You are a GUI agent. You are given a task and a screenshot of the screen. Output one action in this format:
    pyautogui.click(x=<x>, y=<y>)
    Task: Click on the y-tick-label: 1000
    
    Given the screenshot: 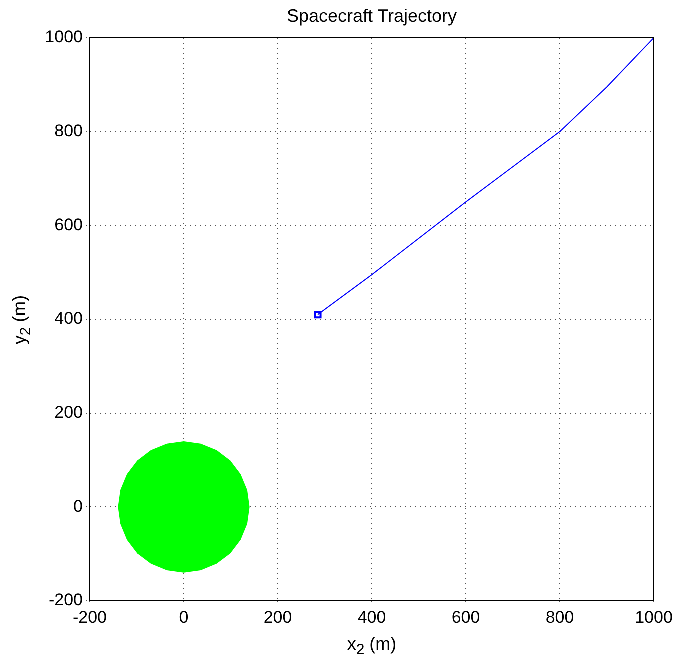 What is the action you would take?
    pyautogui.click(x=64, y=37)
    